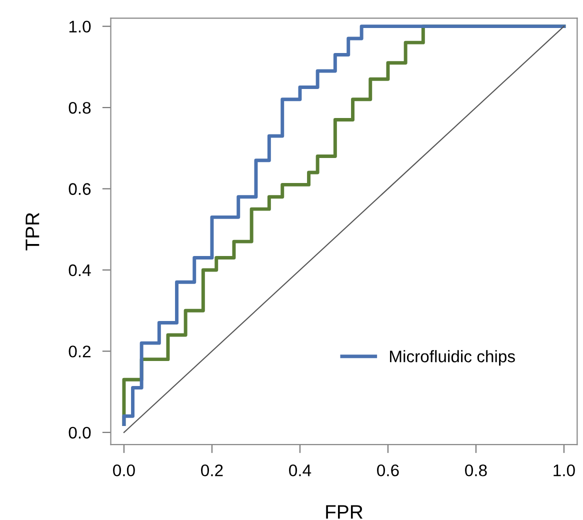 The width and height of the screenshot is (583, 520). What do you see at coordinates (452, 358) in the screenshot?
I see `legend-label: Microfluidic chips` at bounding box center [452, 358].